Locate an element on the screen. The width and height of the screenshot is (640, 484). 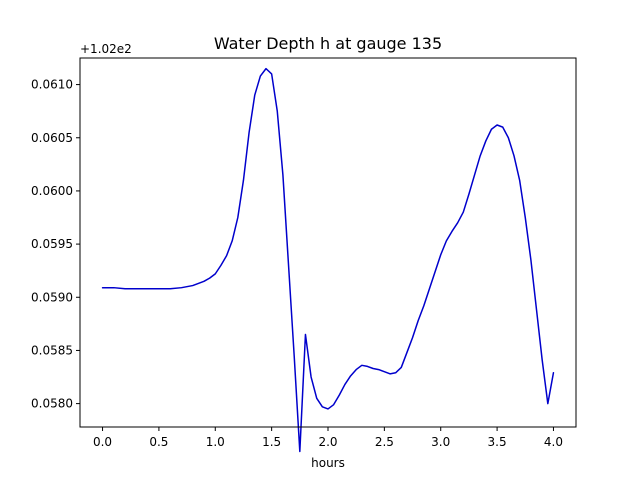
chart-title: Water Depth h at gauge 135 is located at coordinates (328, 43).